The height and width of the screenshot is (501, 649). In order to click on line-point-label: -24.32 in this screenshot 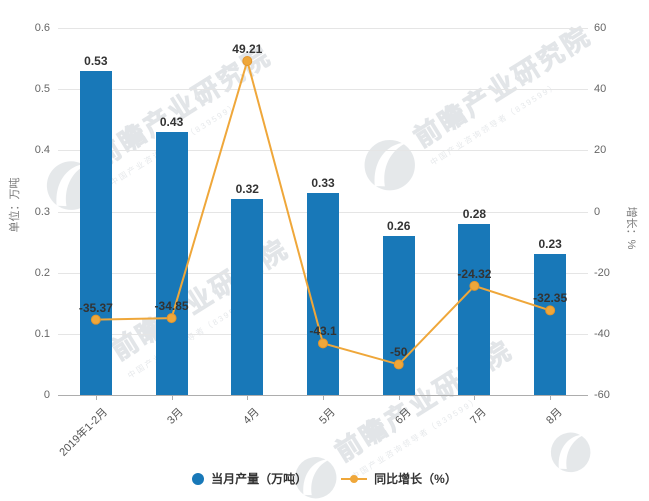, I will do `click(474, 273)`.